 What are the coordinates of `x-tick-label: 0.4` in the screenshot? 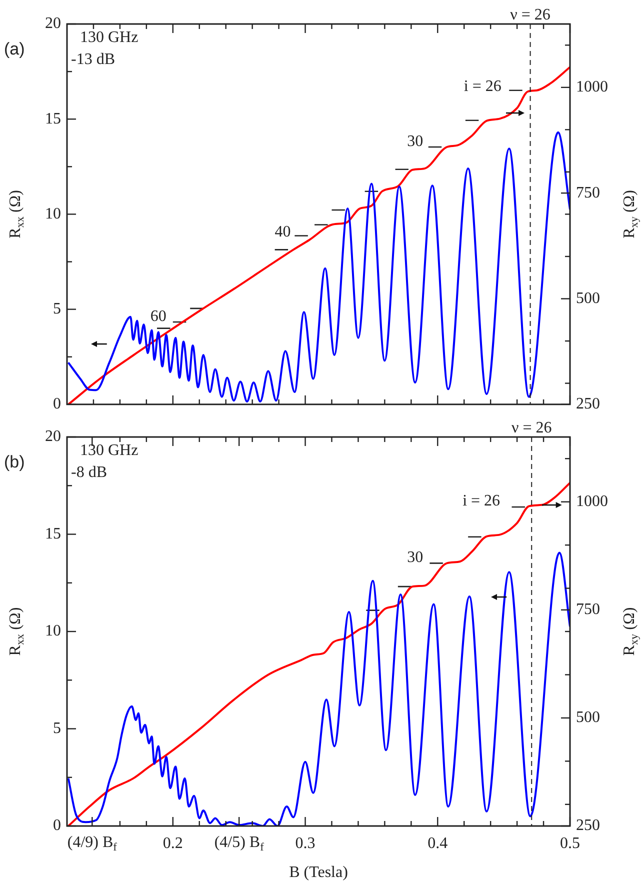 It's located at (438, 843).